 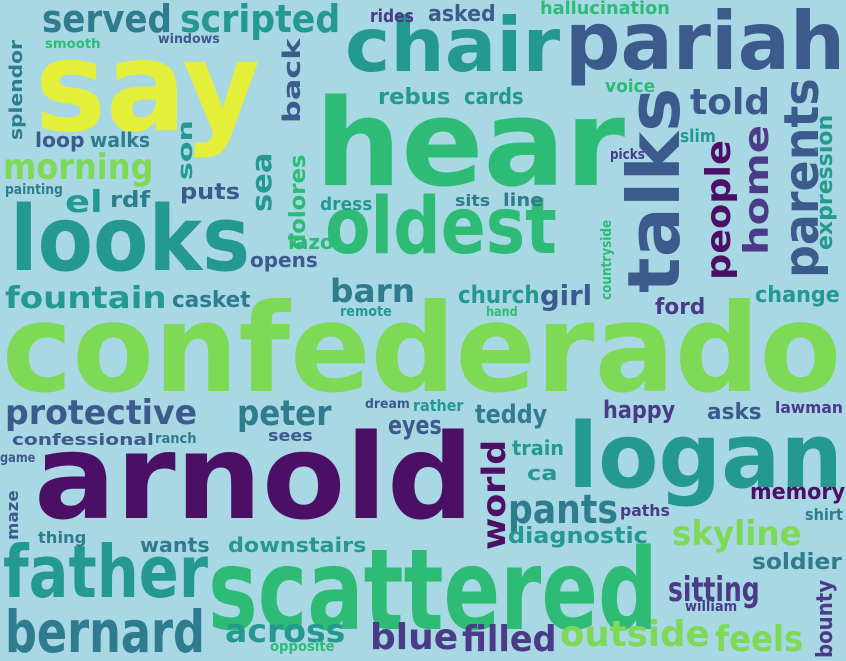 What do you see at coordinates (290, 435) in the screenshot?
I see `word-sees: sees` at bounding box center [290, 435].